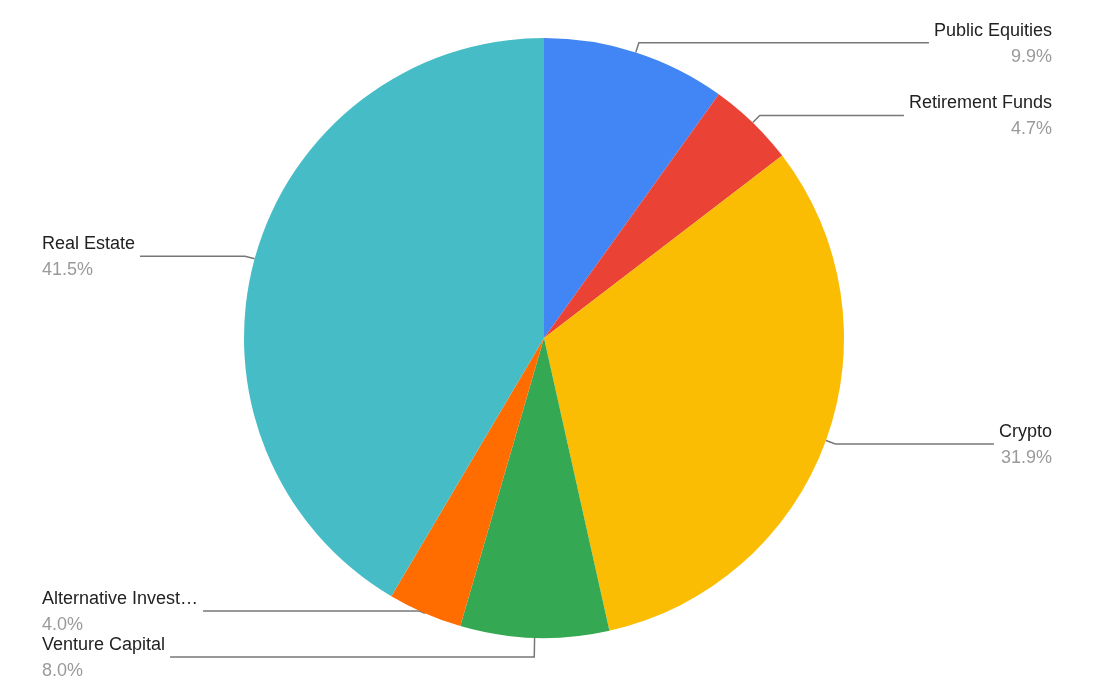 The width and height of the screenshot is (1094, 680). I want to click on data-label: 41.5%, so click(68, 269).